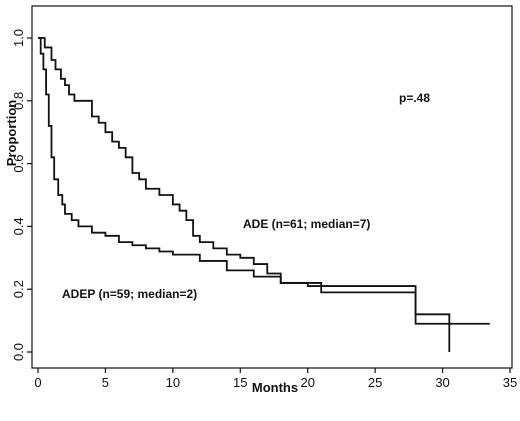 The height and width of the screenshot is (421, 520). What do you see at coordinates (307, 382) in the screenshot?
I see `x-tick-label: 20` at bounding box center [307, 382].